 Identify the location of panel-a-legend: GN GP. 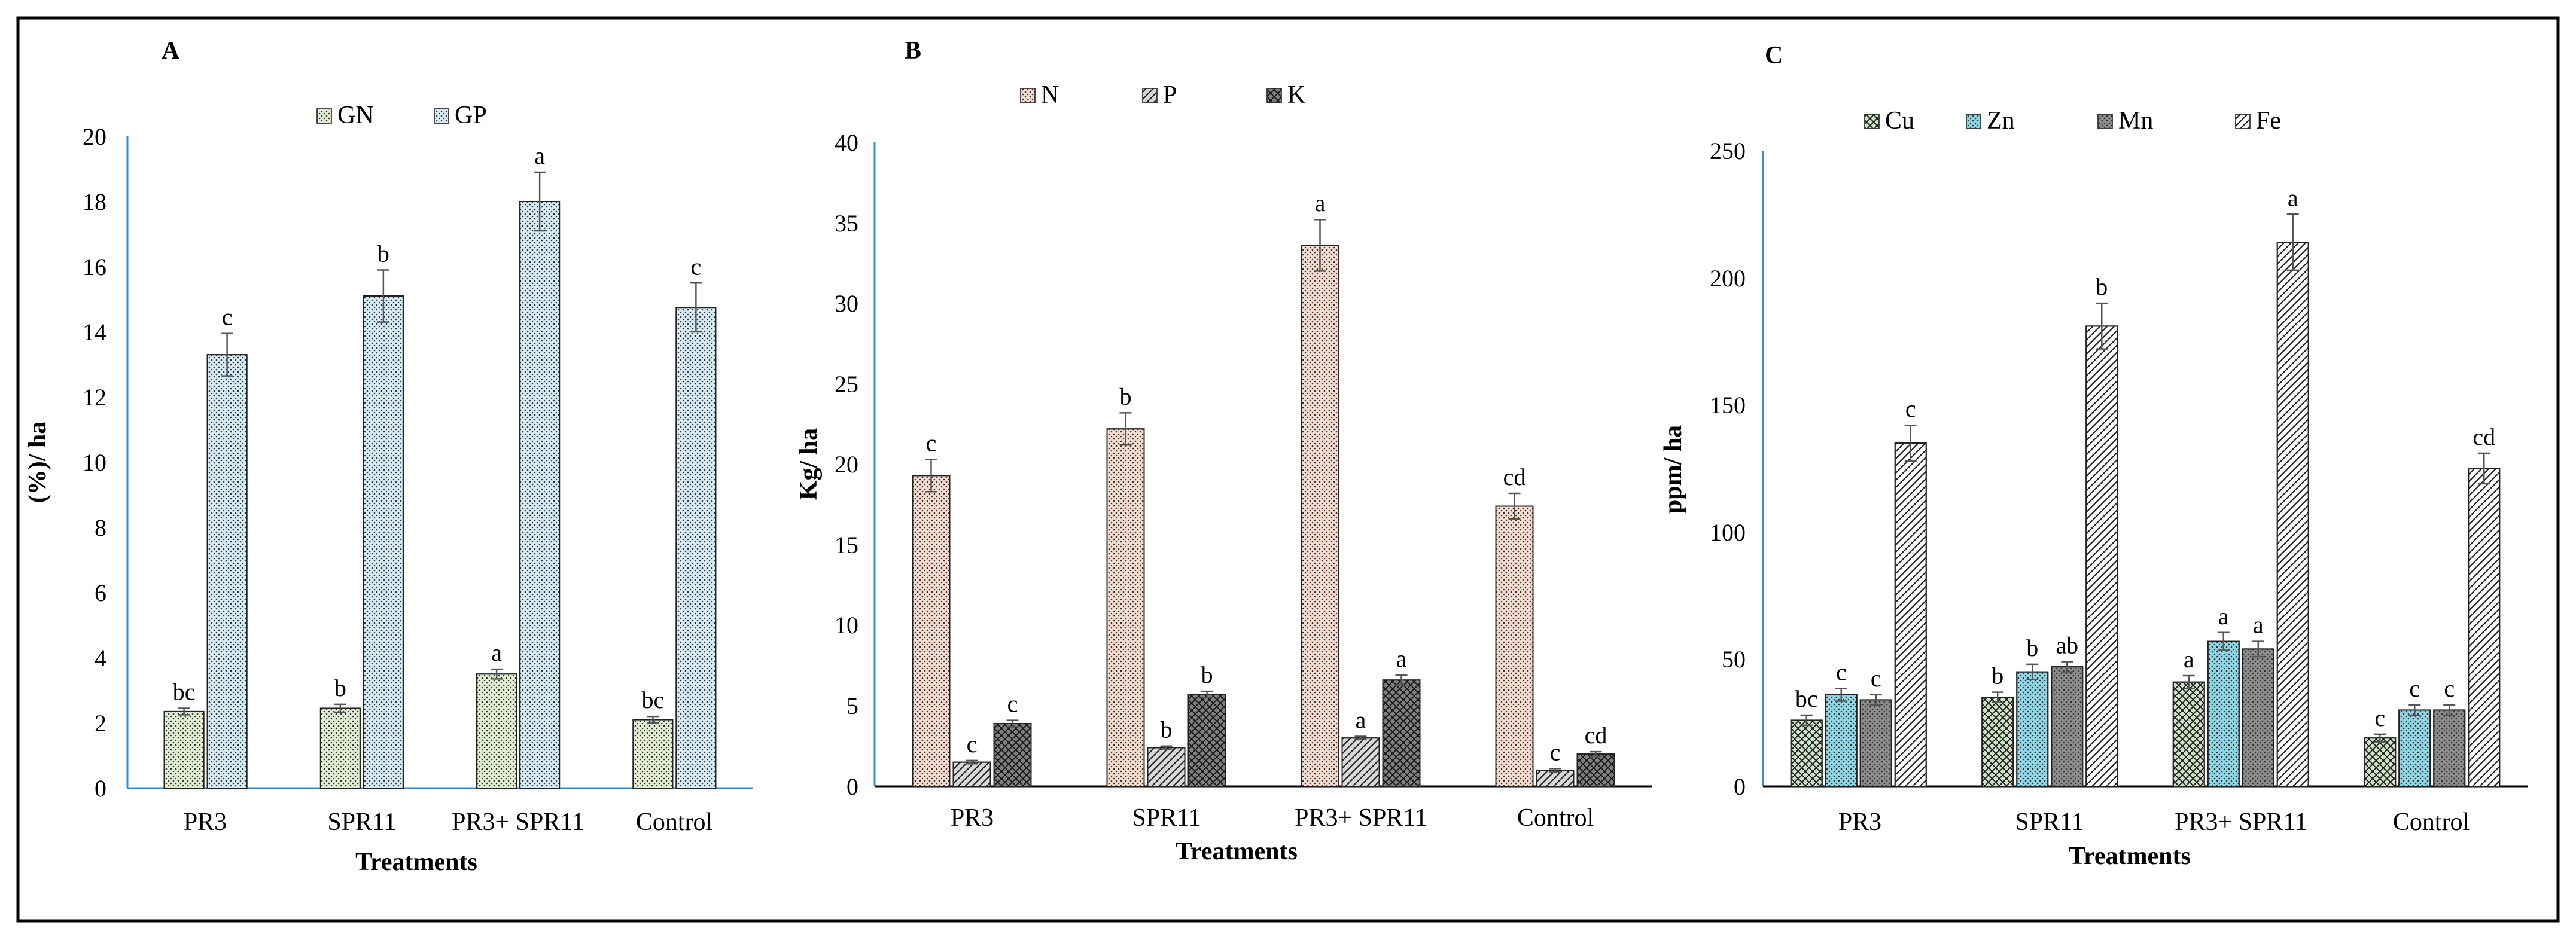
(401, 115).